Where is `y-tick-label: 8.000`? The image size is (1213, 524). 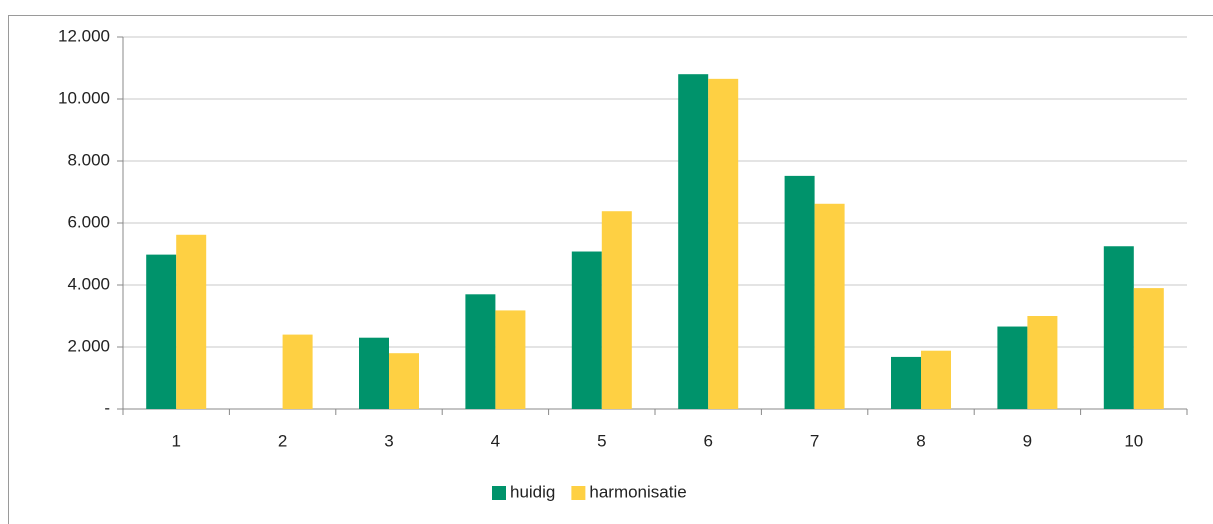
y-tick-label: 8.000 is located at coordinates (88, 159).